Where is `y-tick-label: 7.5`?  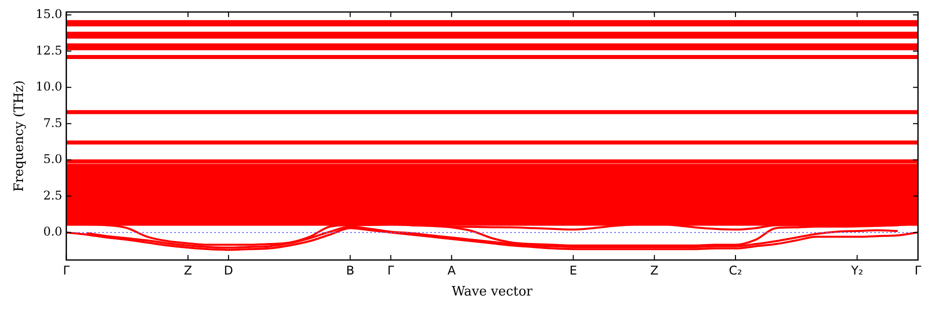 y-tick-label: 7.5 is located at coordinates (52, 123).